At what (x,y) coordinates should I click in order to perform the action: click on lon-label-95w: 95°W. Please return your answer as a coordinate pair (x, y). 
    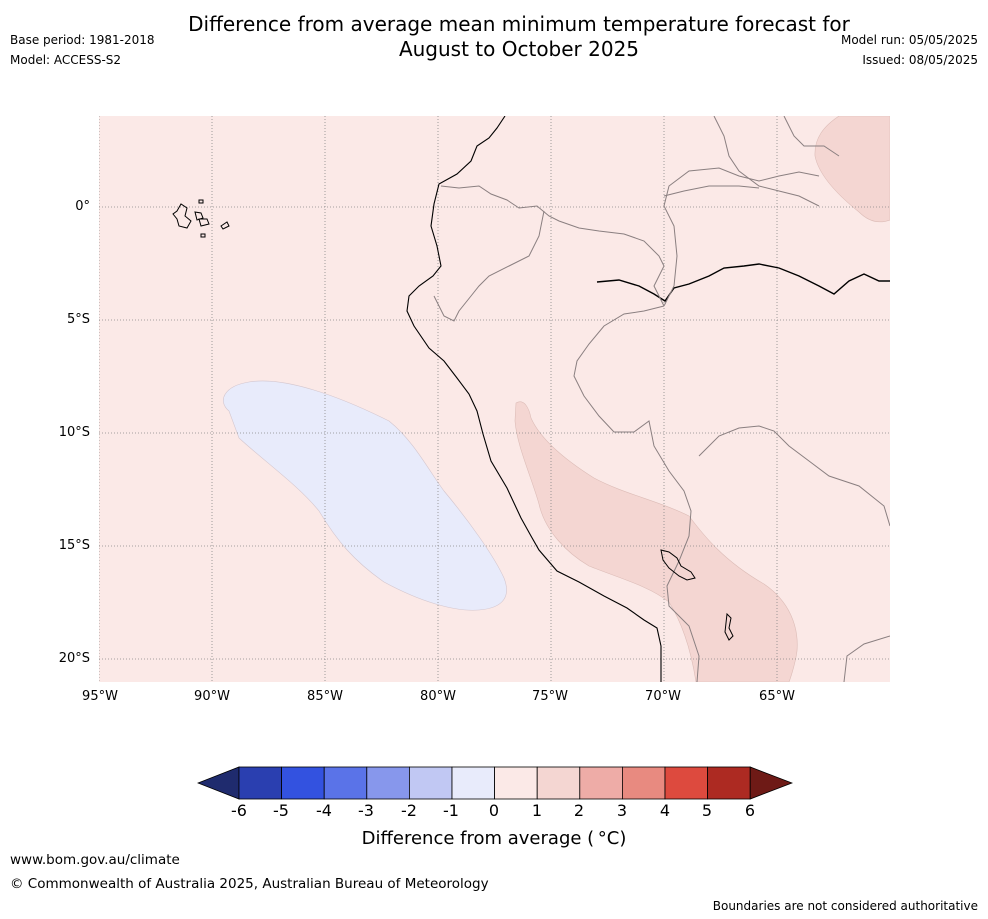
    Looking at the image, I should click on (100, 696).